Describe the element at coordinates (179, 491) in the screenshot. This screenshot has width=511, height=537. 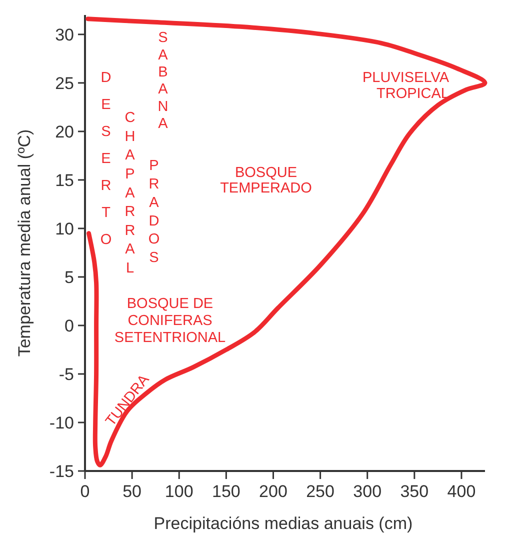
I see `x-tick-label: 100` at that location.